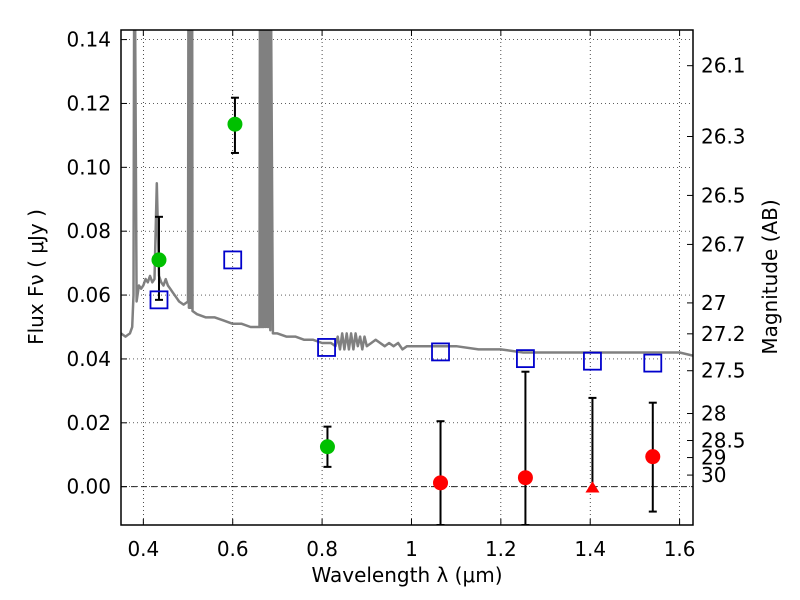 The width and height of the screenshot is (800, 600). What do you see at coordinates (713, 475) in the screenshot?
I see `right-tick-label: 30` at bounding box center [713, 475].